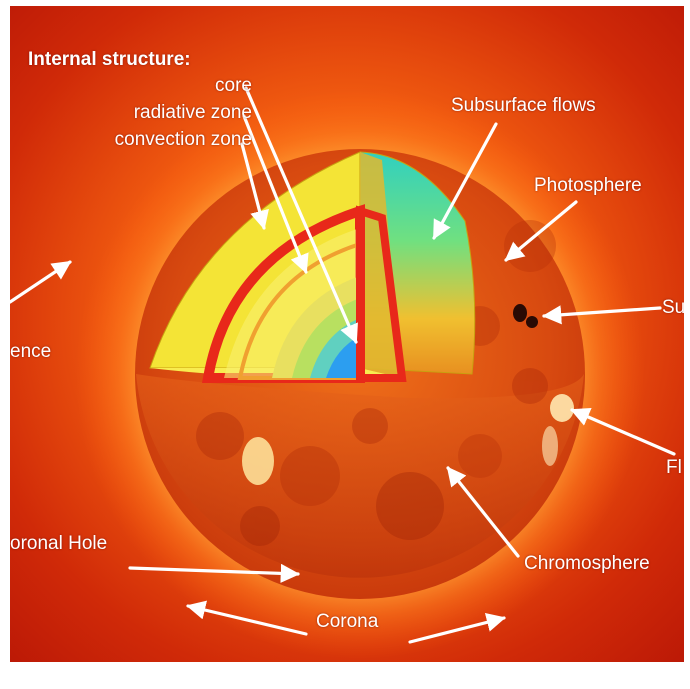 Image resolution: width=690 pixels, height=689 pixels. I want to click on label-prominence: ence, so click(31, 351).